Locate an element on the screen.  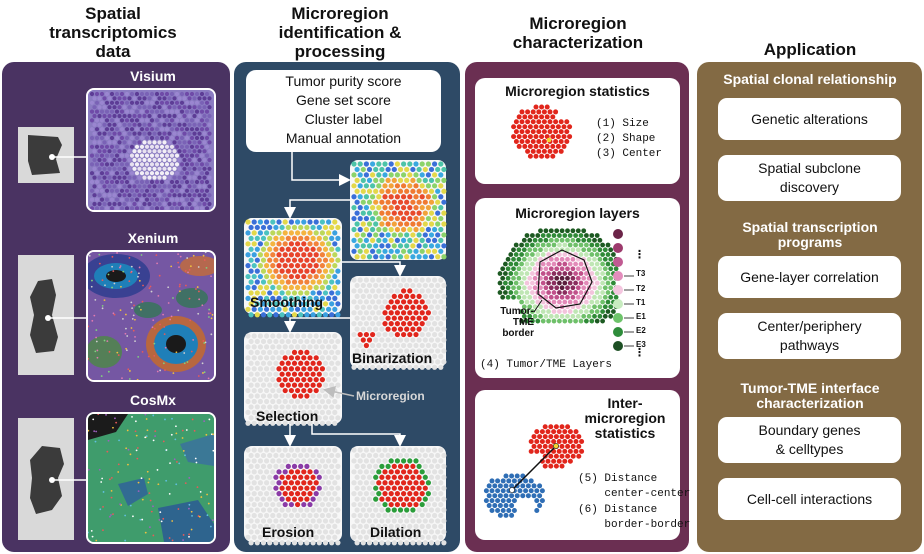
inter-stat-center-distance: (5) Distance center-center is located at coordinates (634, 486).